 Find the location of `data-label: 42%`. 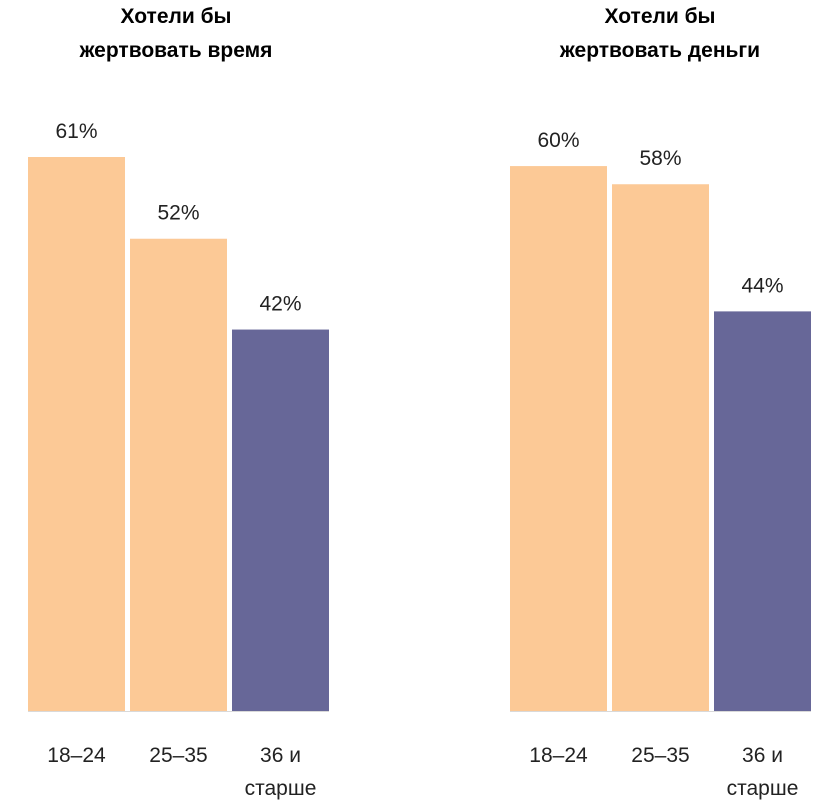

data-label: 42% is located at coordinates (280, 304).